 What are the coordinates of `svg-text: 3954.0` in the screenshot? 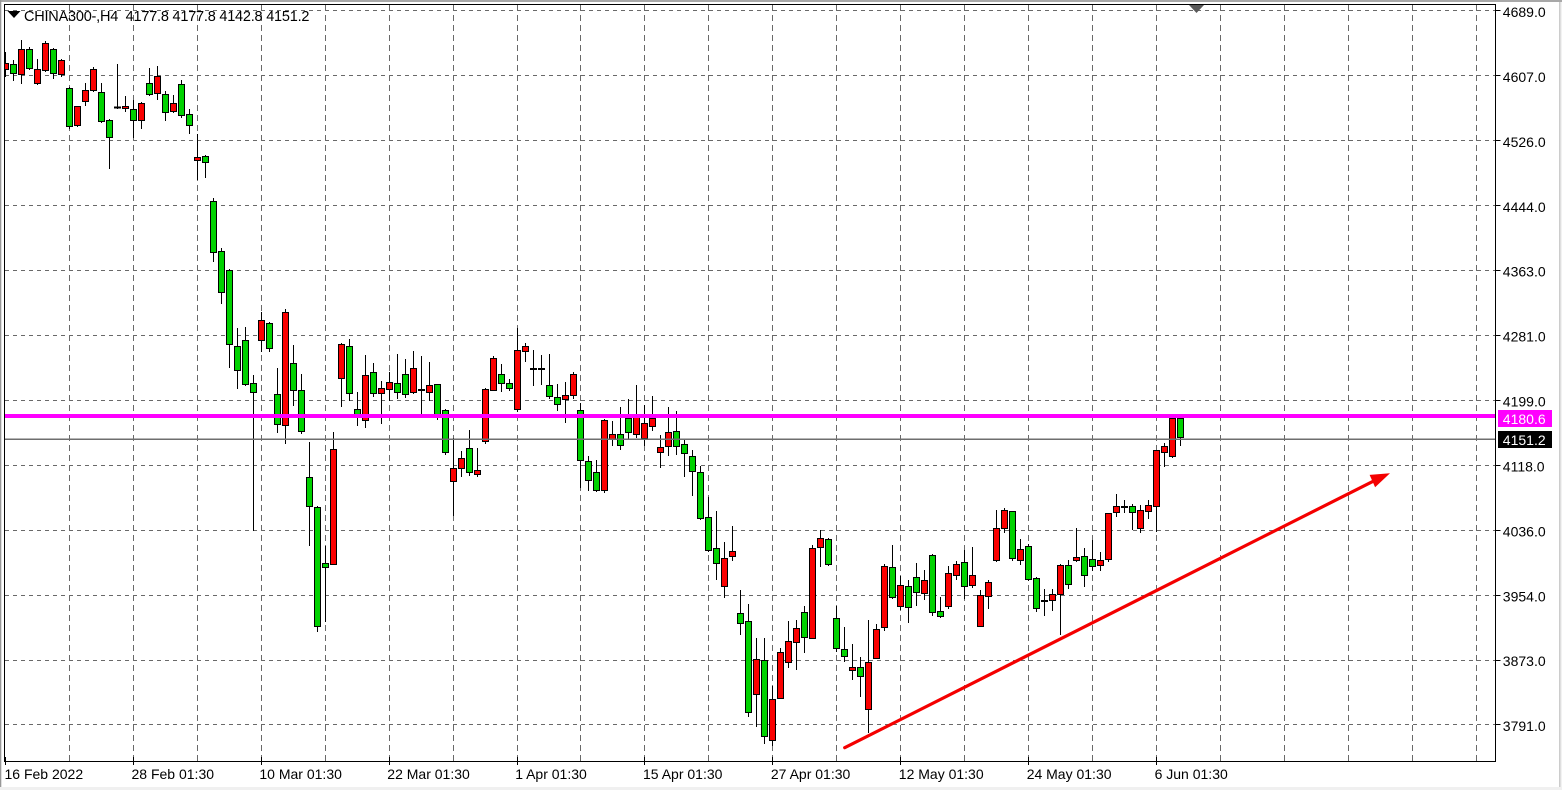 It's located at (1524, 596).